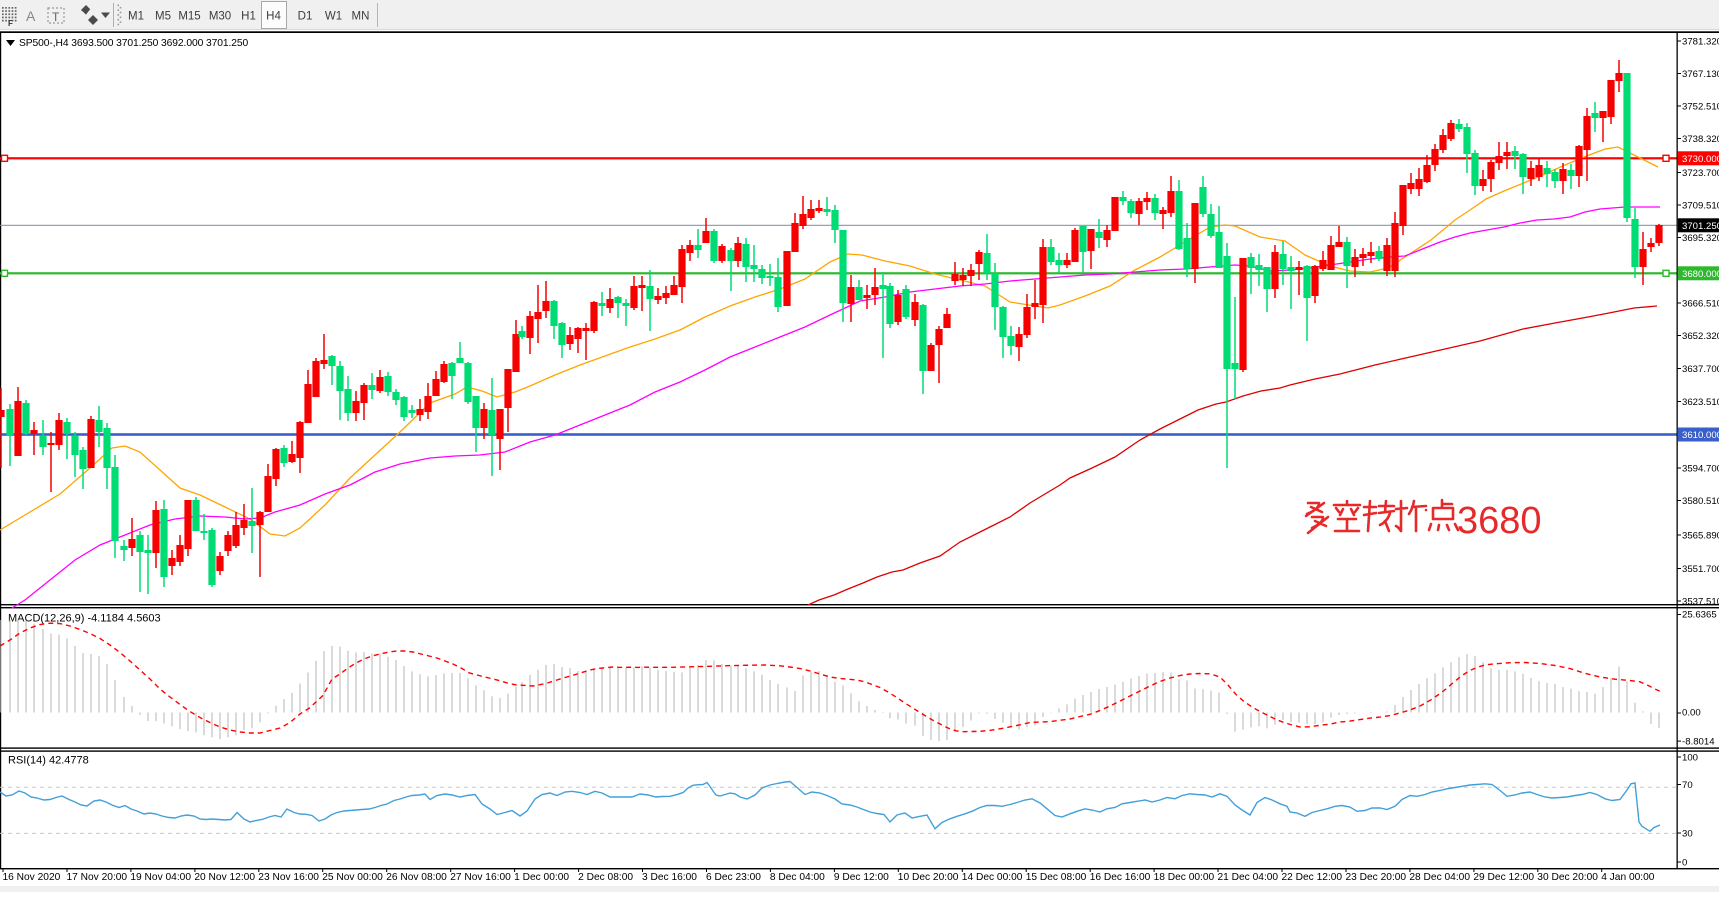 Image resolution: width=1719 pixels, height=897 pixels. What do you see at coordinates (163, 17) in the screenshot?
I see `svg-text: M5` at bounding box center [163, 17].